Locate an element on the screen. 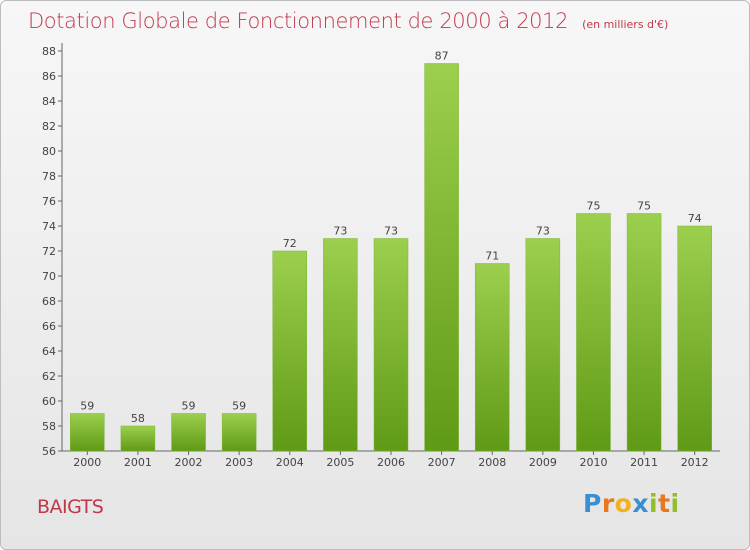 This screenshot has height=550, width=750. bar-2004 is located at coordinates (290, 351).